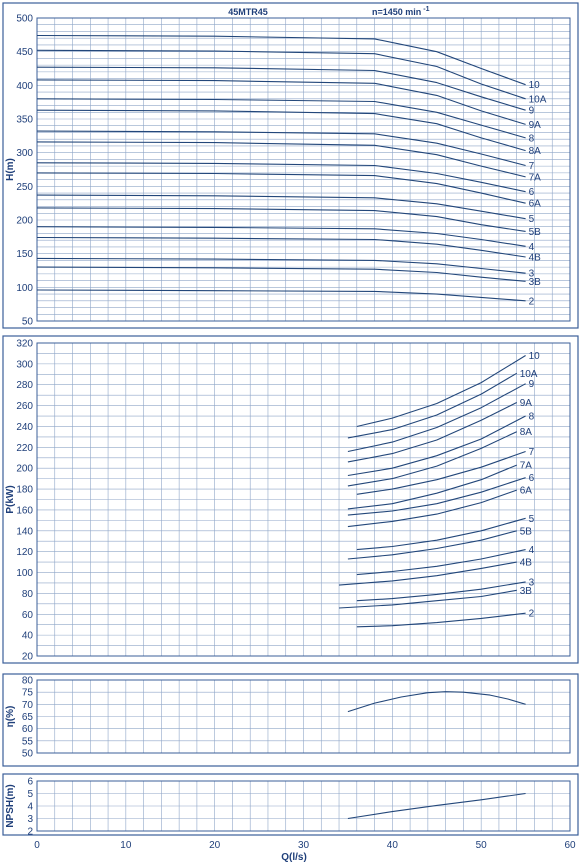 This screenshot has width=580, height=868. What do you see at coordinates (24, 406) in the screenshot?
I see `y-tick-label: 260` at bounding box center [24, 406].